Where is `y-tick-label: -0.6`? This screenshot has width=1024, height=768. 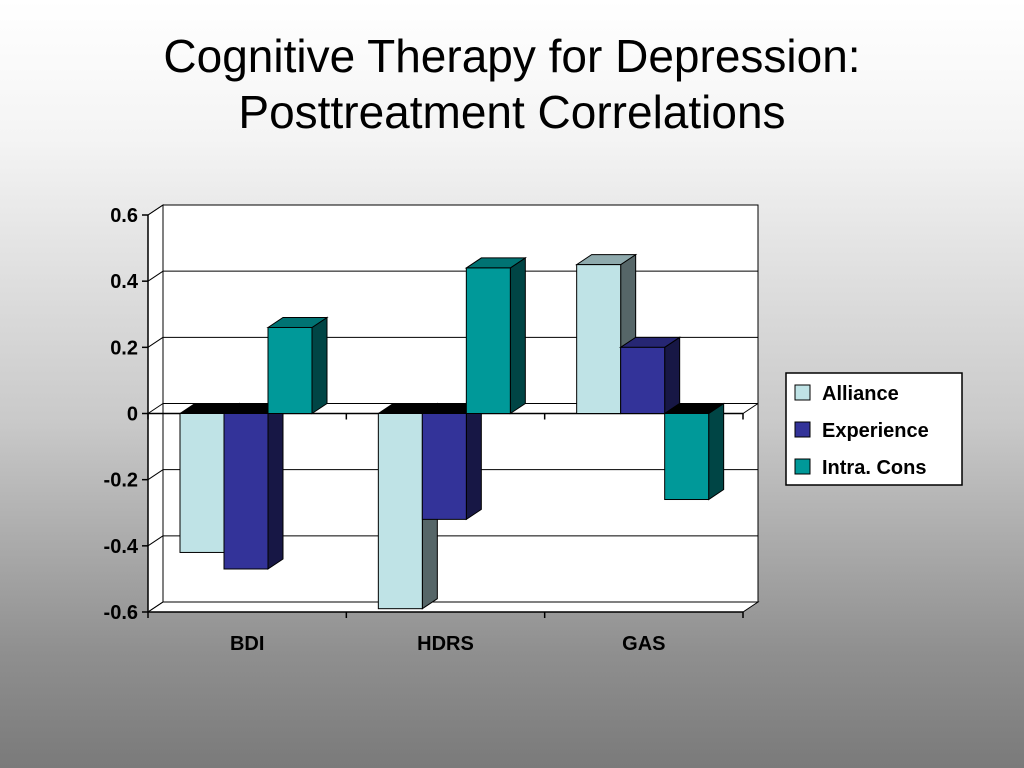
y-tick-label: -0.6 is located at coordinates (121, 613).